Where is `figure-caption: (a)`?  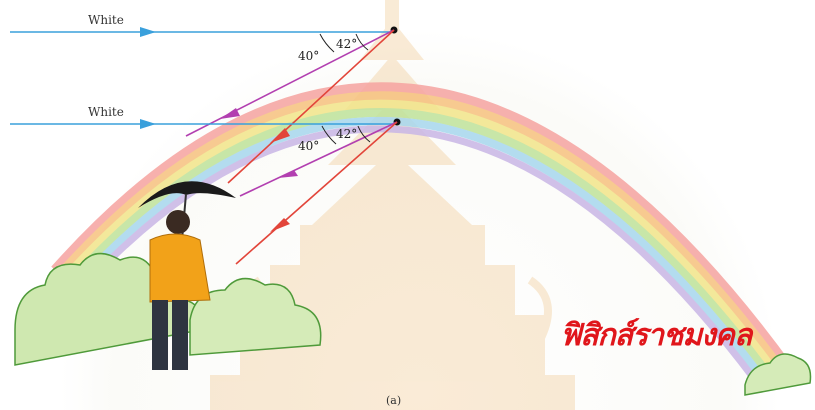 figure-caption: (a) is located at coordinates (393, 400).